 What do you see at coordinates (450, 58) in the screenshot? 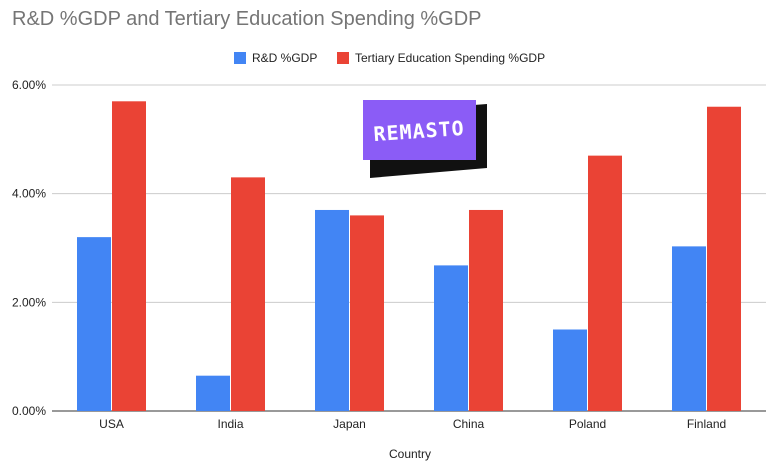
I see `legend-label: Tertiary Education Spending %GDP` at bounding box center [450, 58].